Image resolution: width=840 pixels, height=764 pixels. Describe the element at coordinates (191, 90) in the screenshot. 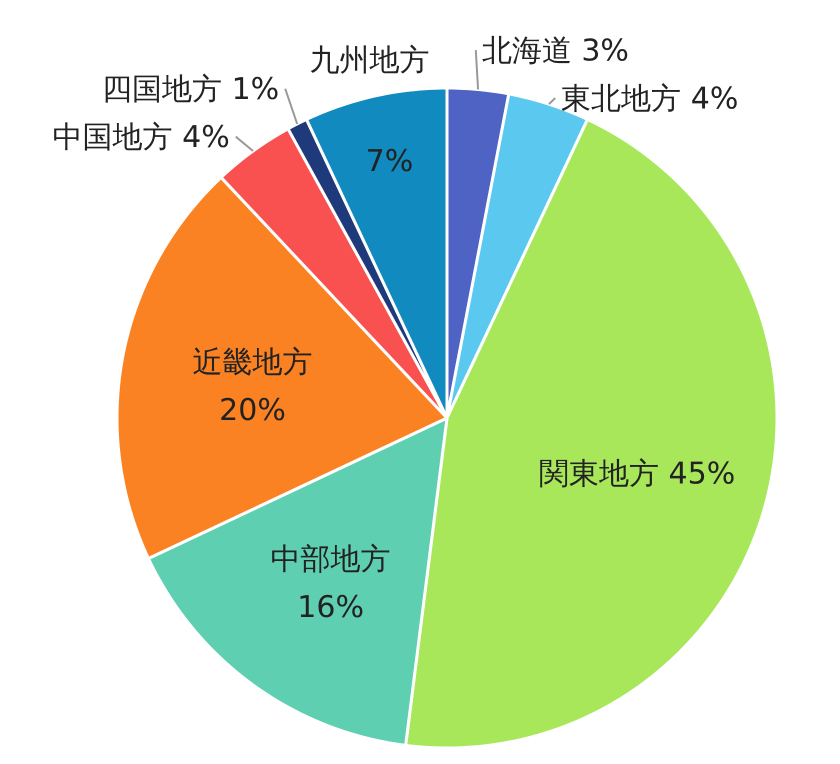

I see `data-label: 四国地方 1%` at that location.